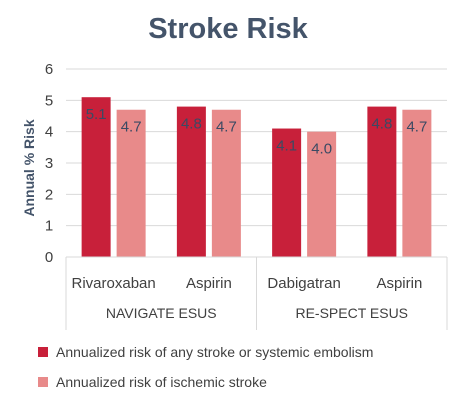  What do you see at coordinates (256, 293) in the screenshot?
I see `x-axis-groups: NAVIGATE ESUS RE-SPECT ESUS` at bounding box center [256, 293].